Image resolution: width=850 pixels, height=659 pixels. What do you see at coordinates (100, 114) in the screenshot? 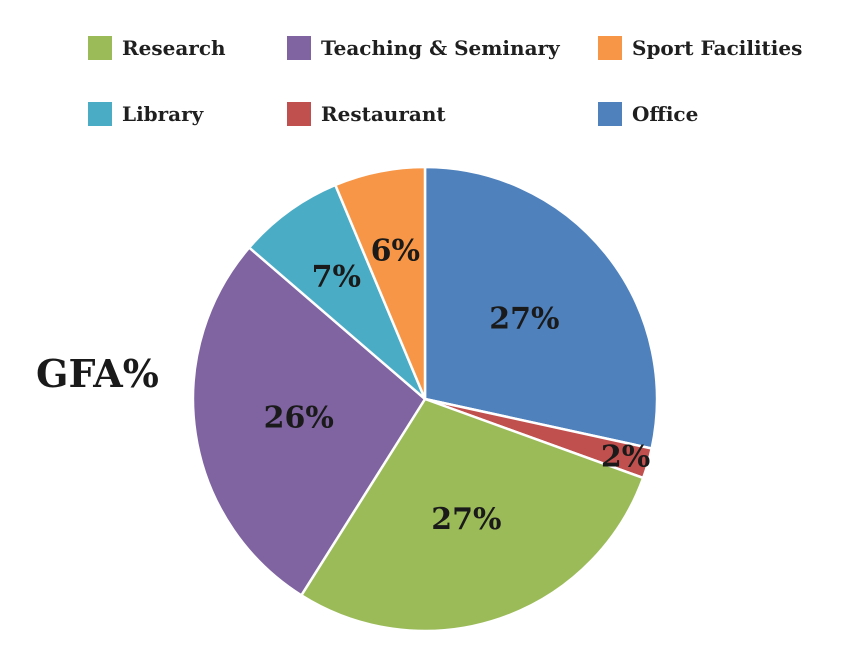
I see `legend-swatch-library` at bounding box center [100, 114].